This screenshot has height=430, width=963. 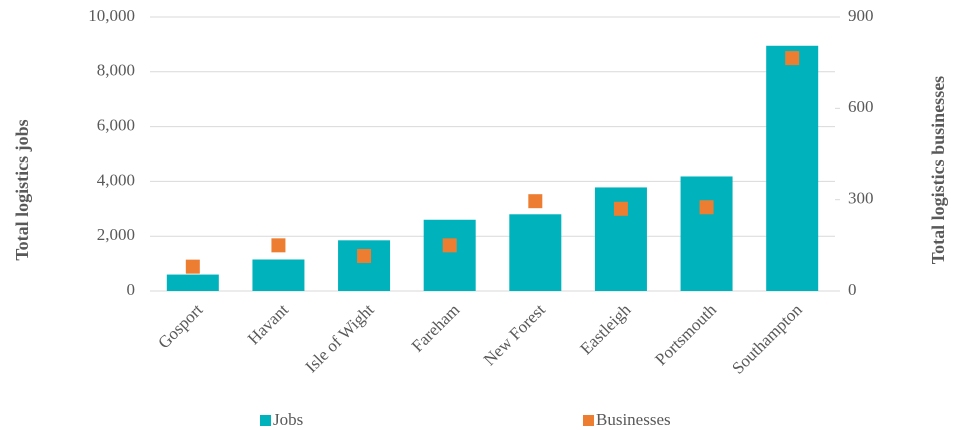 I want to click on y-tick-label: 8,000, so click(x=116, y=70).